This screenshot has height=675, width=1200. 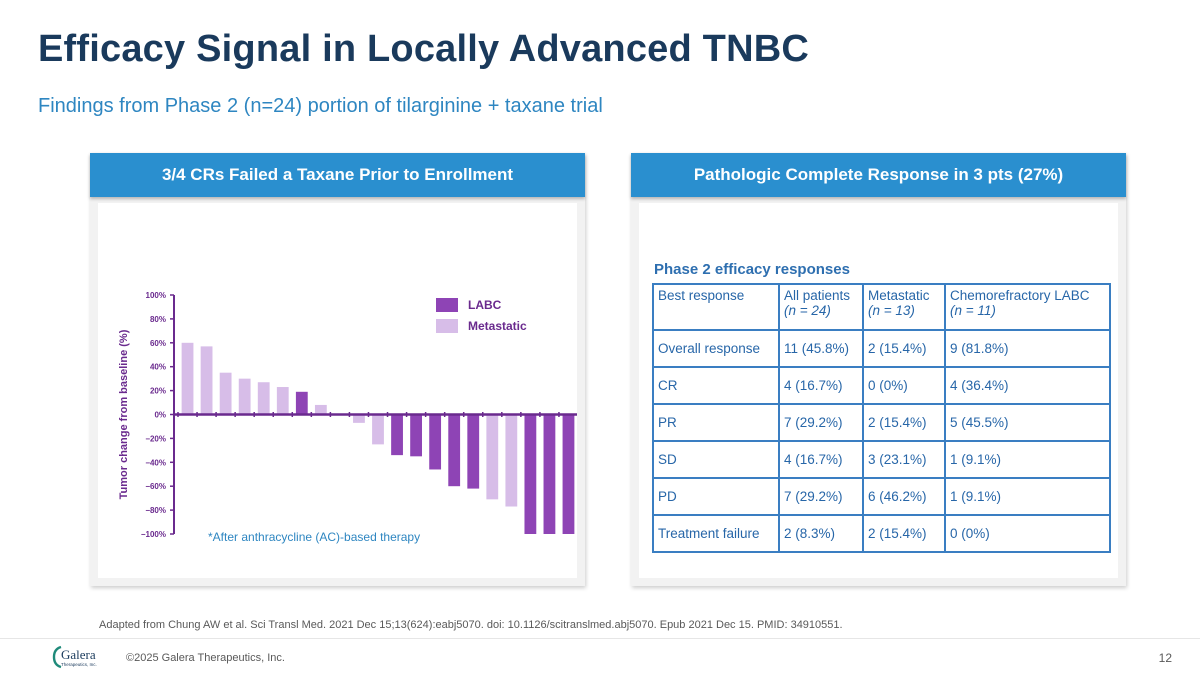 I want to click on y-tick-label: −100%, so click(x=153, y=534).